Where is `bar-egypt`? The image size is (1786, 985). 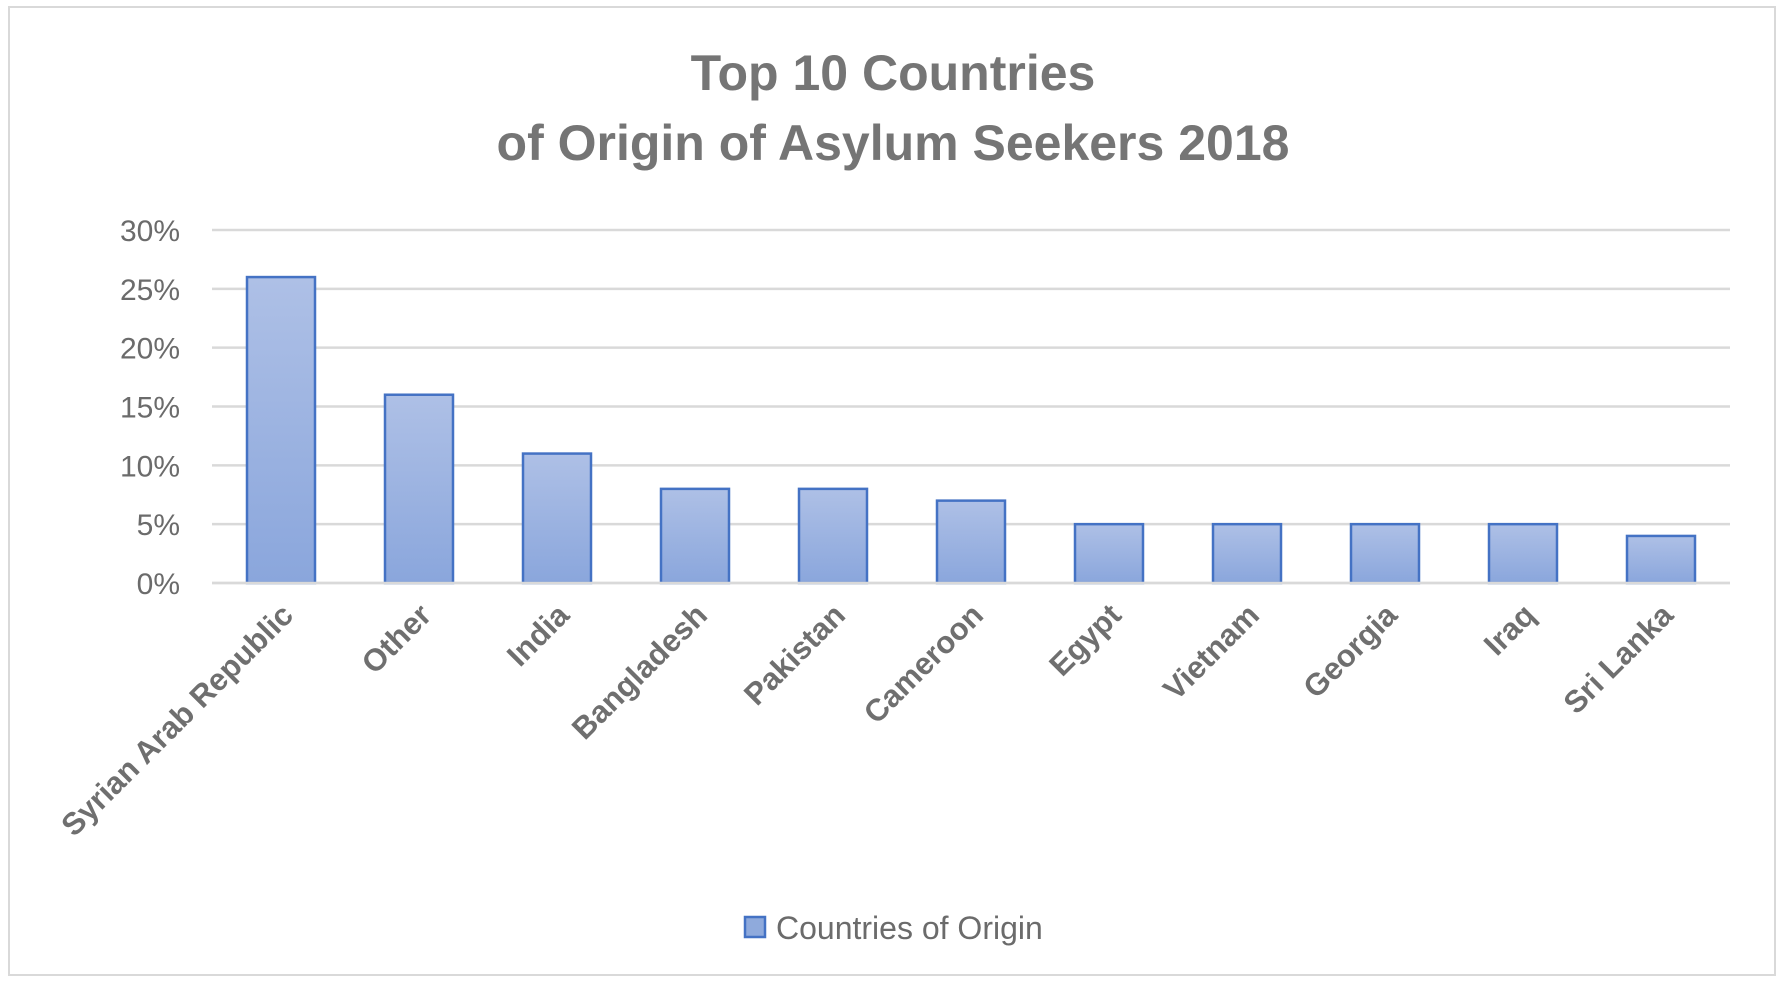 bar-egypt is located at coordinates (1109, 553).